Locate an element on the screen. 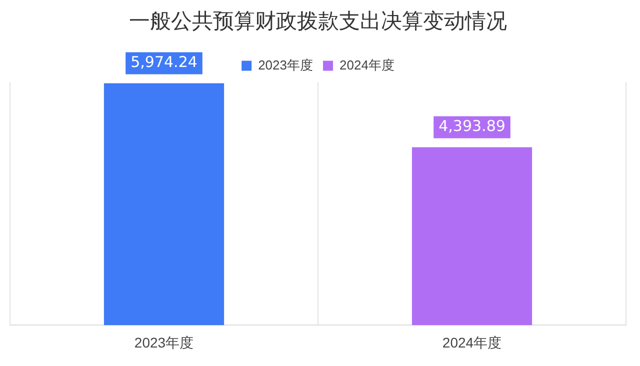  data-label: 5,974.24 is located at coordinates (164, 62).